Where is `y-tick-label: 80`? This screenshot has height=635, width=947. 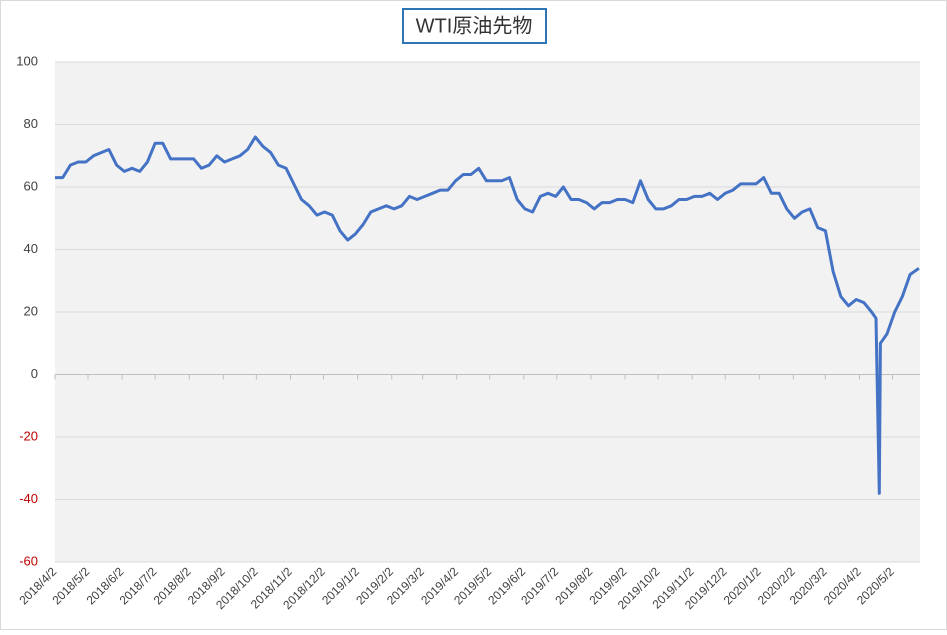
y-tick-label: 80 is located at coordinates (31, 123).